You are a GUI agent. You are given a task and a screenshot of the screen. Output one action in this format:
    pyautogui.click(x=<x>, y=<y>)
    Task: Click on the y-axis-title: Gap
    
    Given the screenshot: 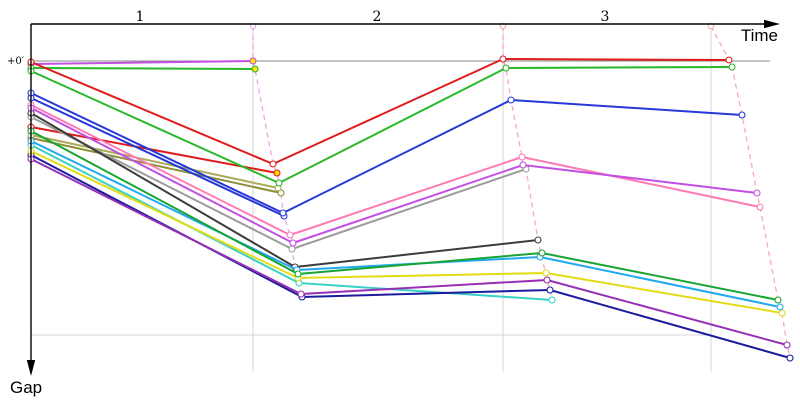 What is the action you would take?
    pyautogui.click(x=26, y=387)
    